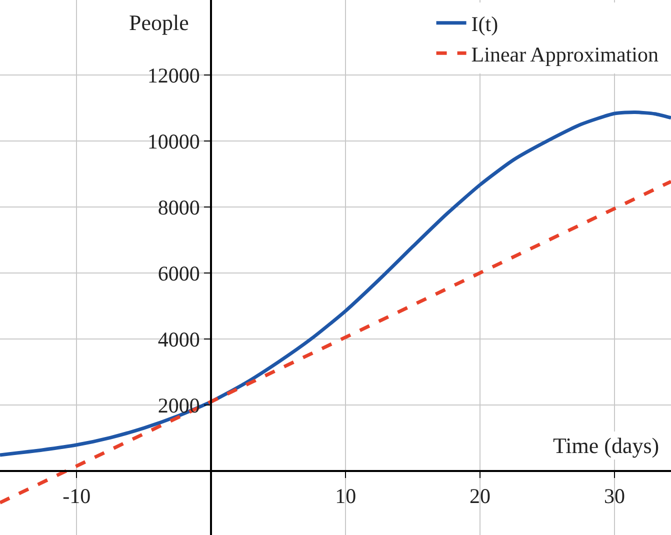 The image size is (671, 535). What do you see at coordinates (179, 339) in the screenshot?
I see `y-tick-label: 4000` at bounding box center [179, 339].